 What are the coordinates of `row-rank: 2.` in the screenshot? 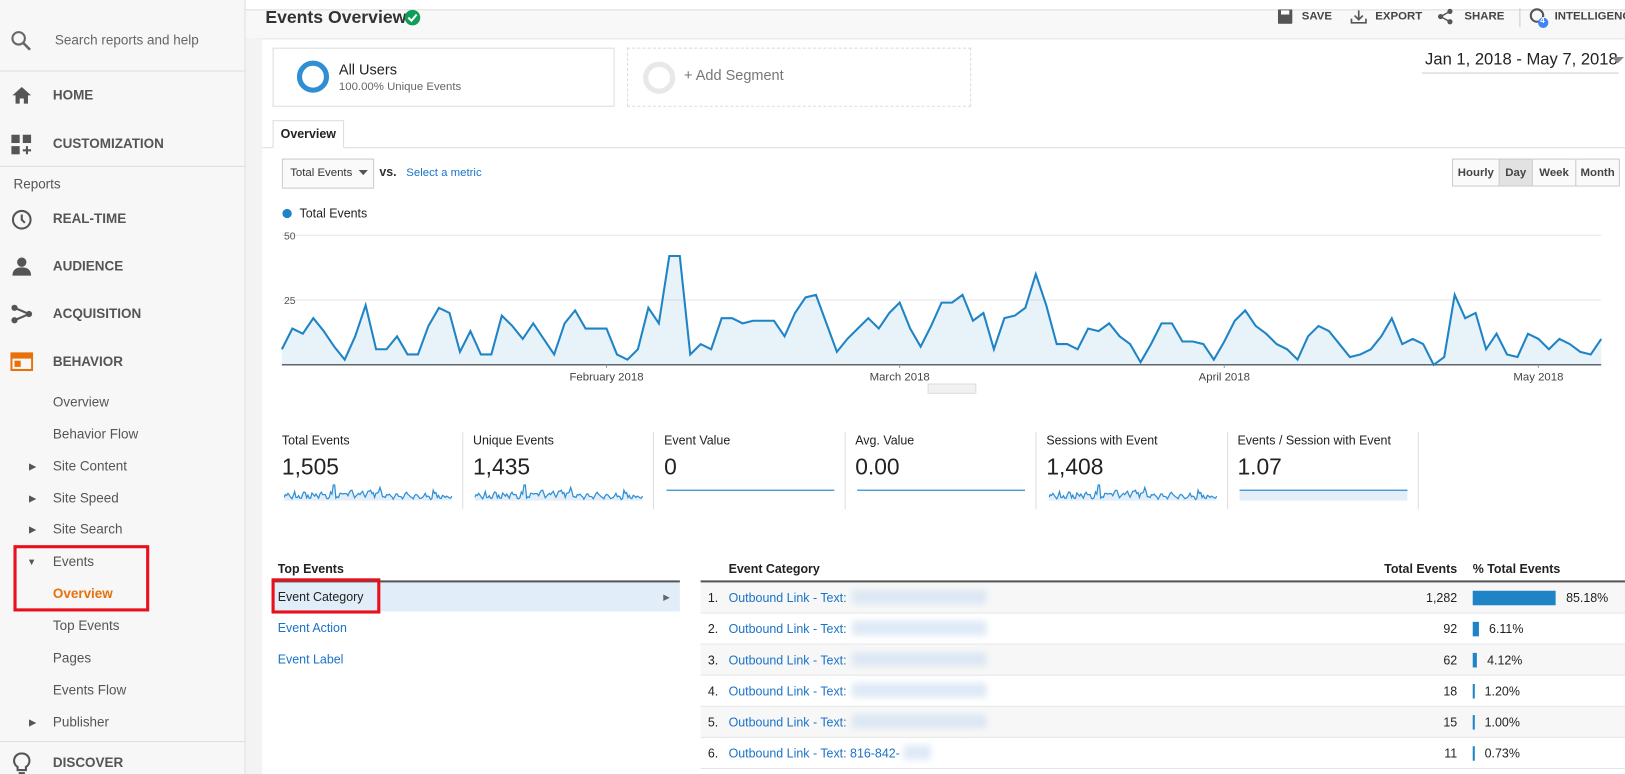 It's located at (713, 629).